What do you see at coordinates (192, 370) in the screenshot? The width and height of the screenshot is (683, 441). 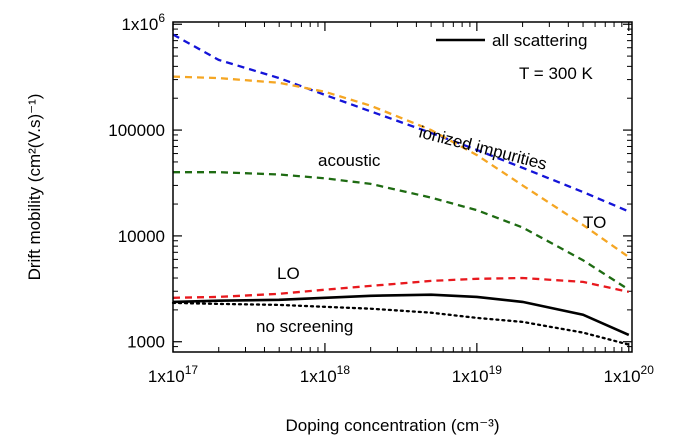 I see `tick-label-exponent: 17` at bounding box center [192, 370].